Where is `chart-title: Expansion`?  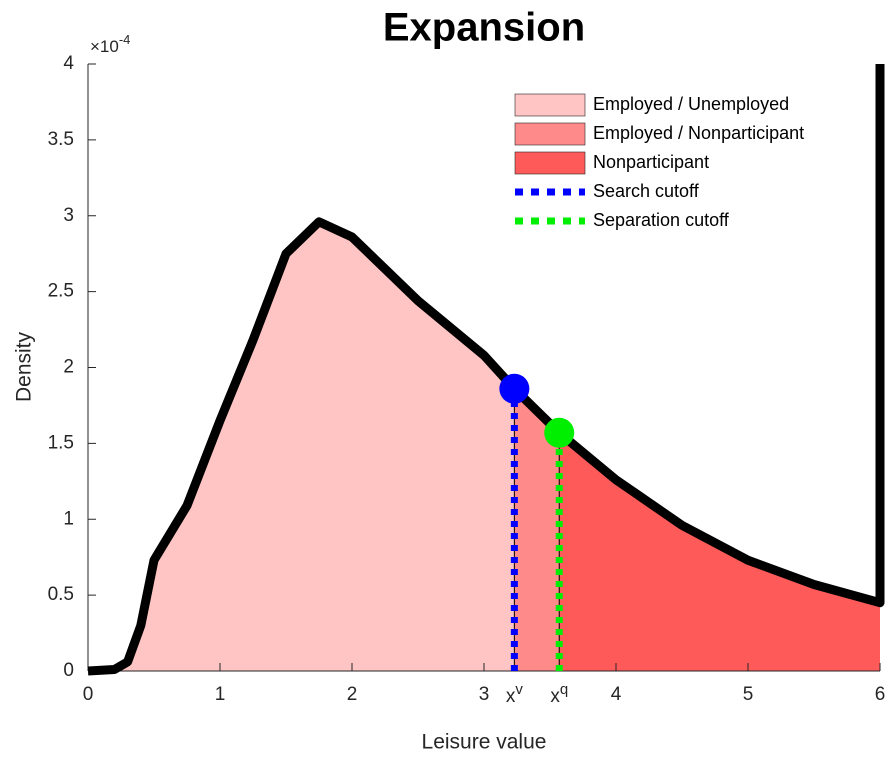 chart-title: Expansion is located at coordinates (484, 28).